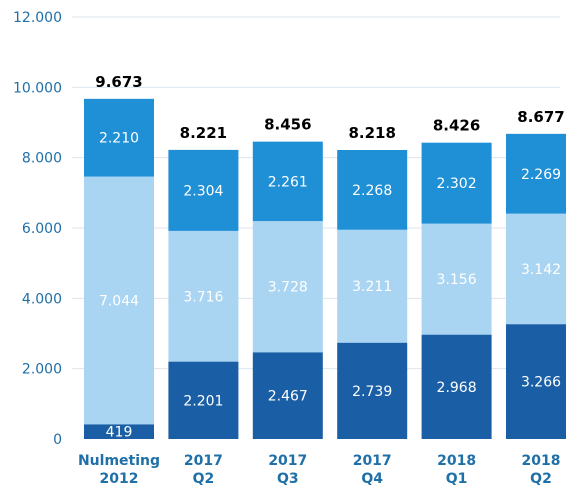  Describe the element at coordinates (456, 126) in the screenshot. I see `total-label: 8.426` at that location.